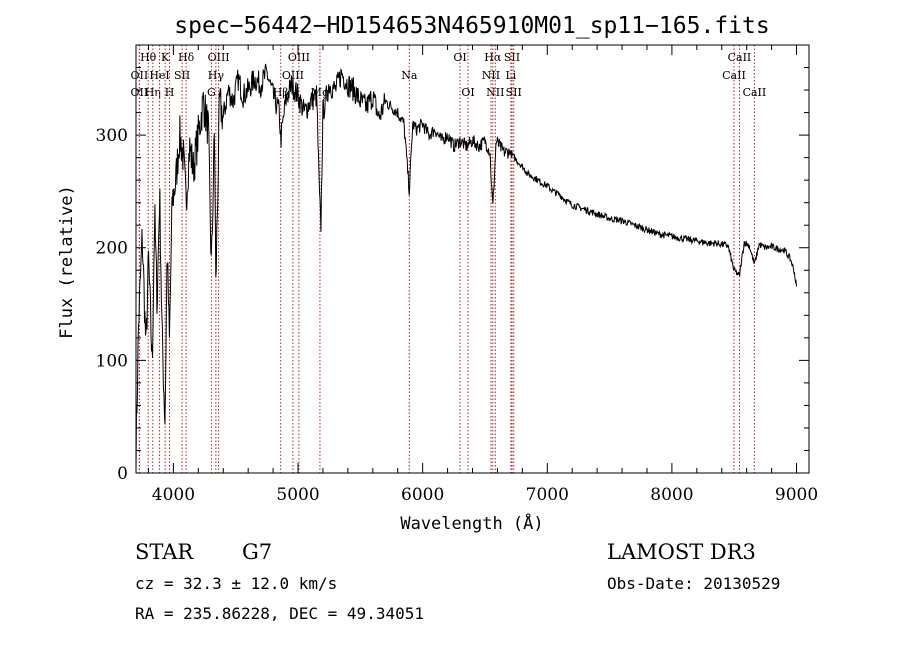 The height and width of the screenshot is (649, 900). What do you see at coordinates (122, 474) in the screenshot?
I see `y-tick-label-0: 0` at bounding box center [122, 474].